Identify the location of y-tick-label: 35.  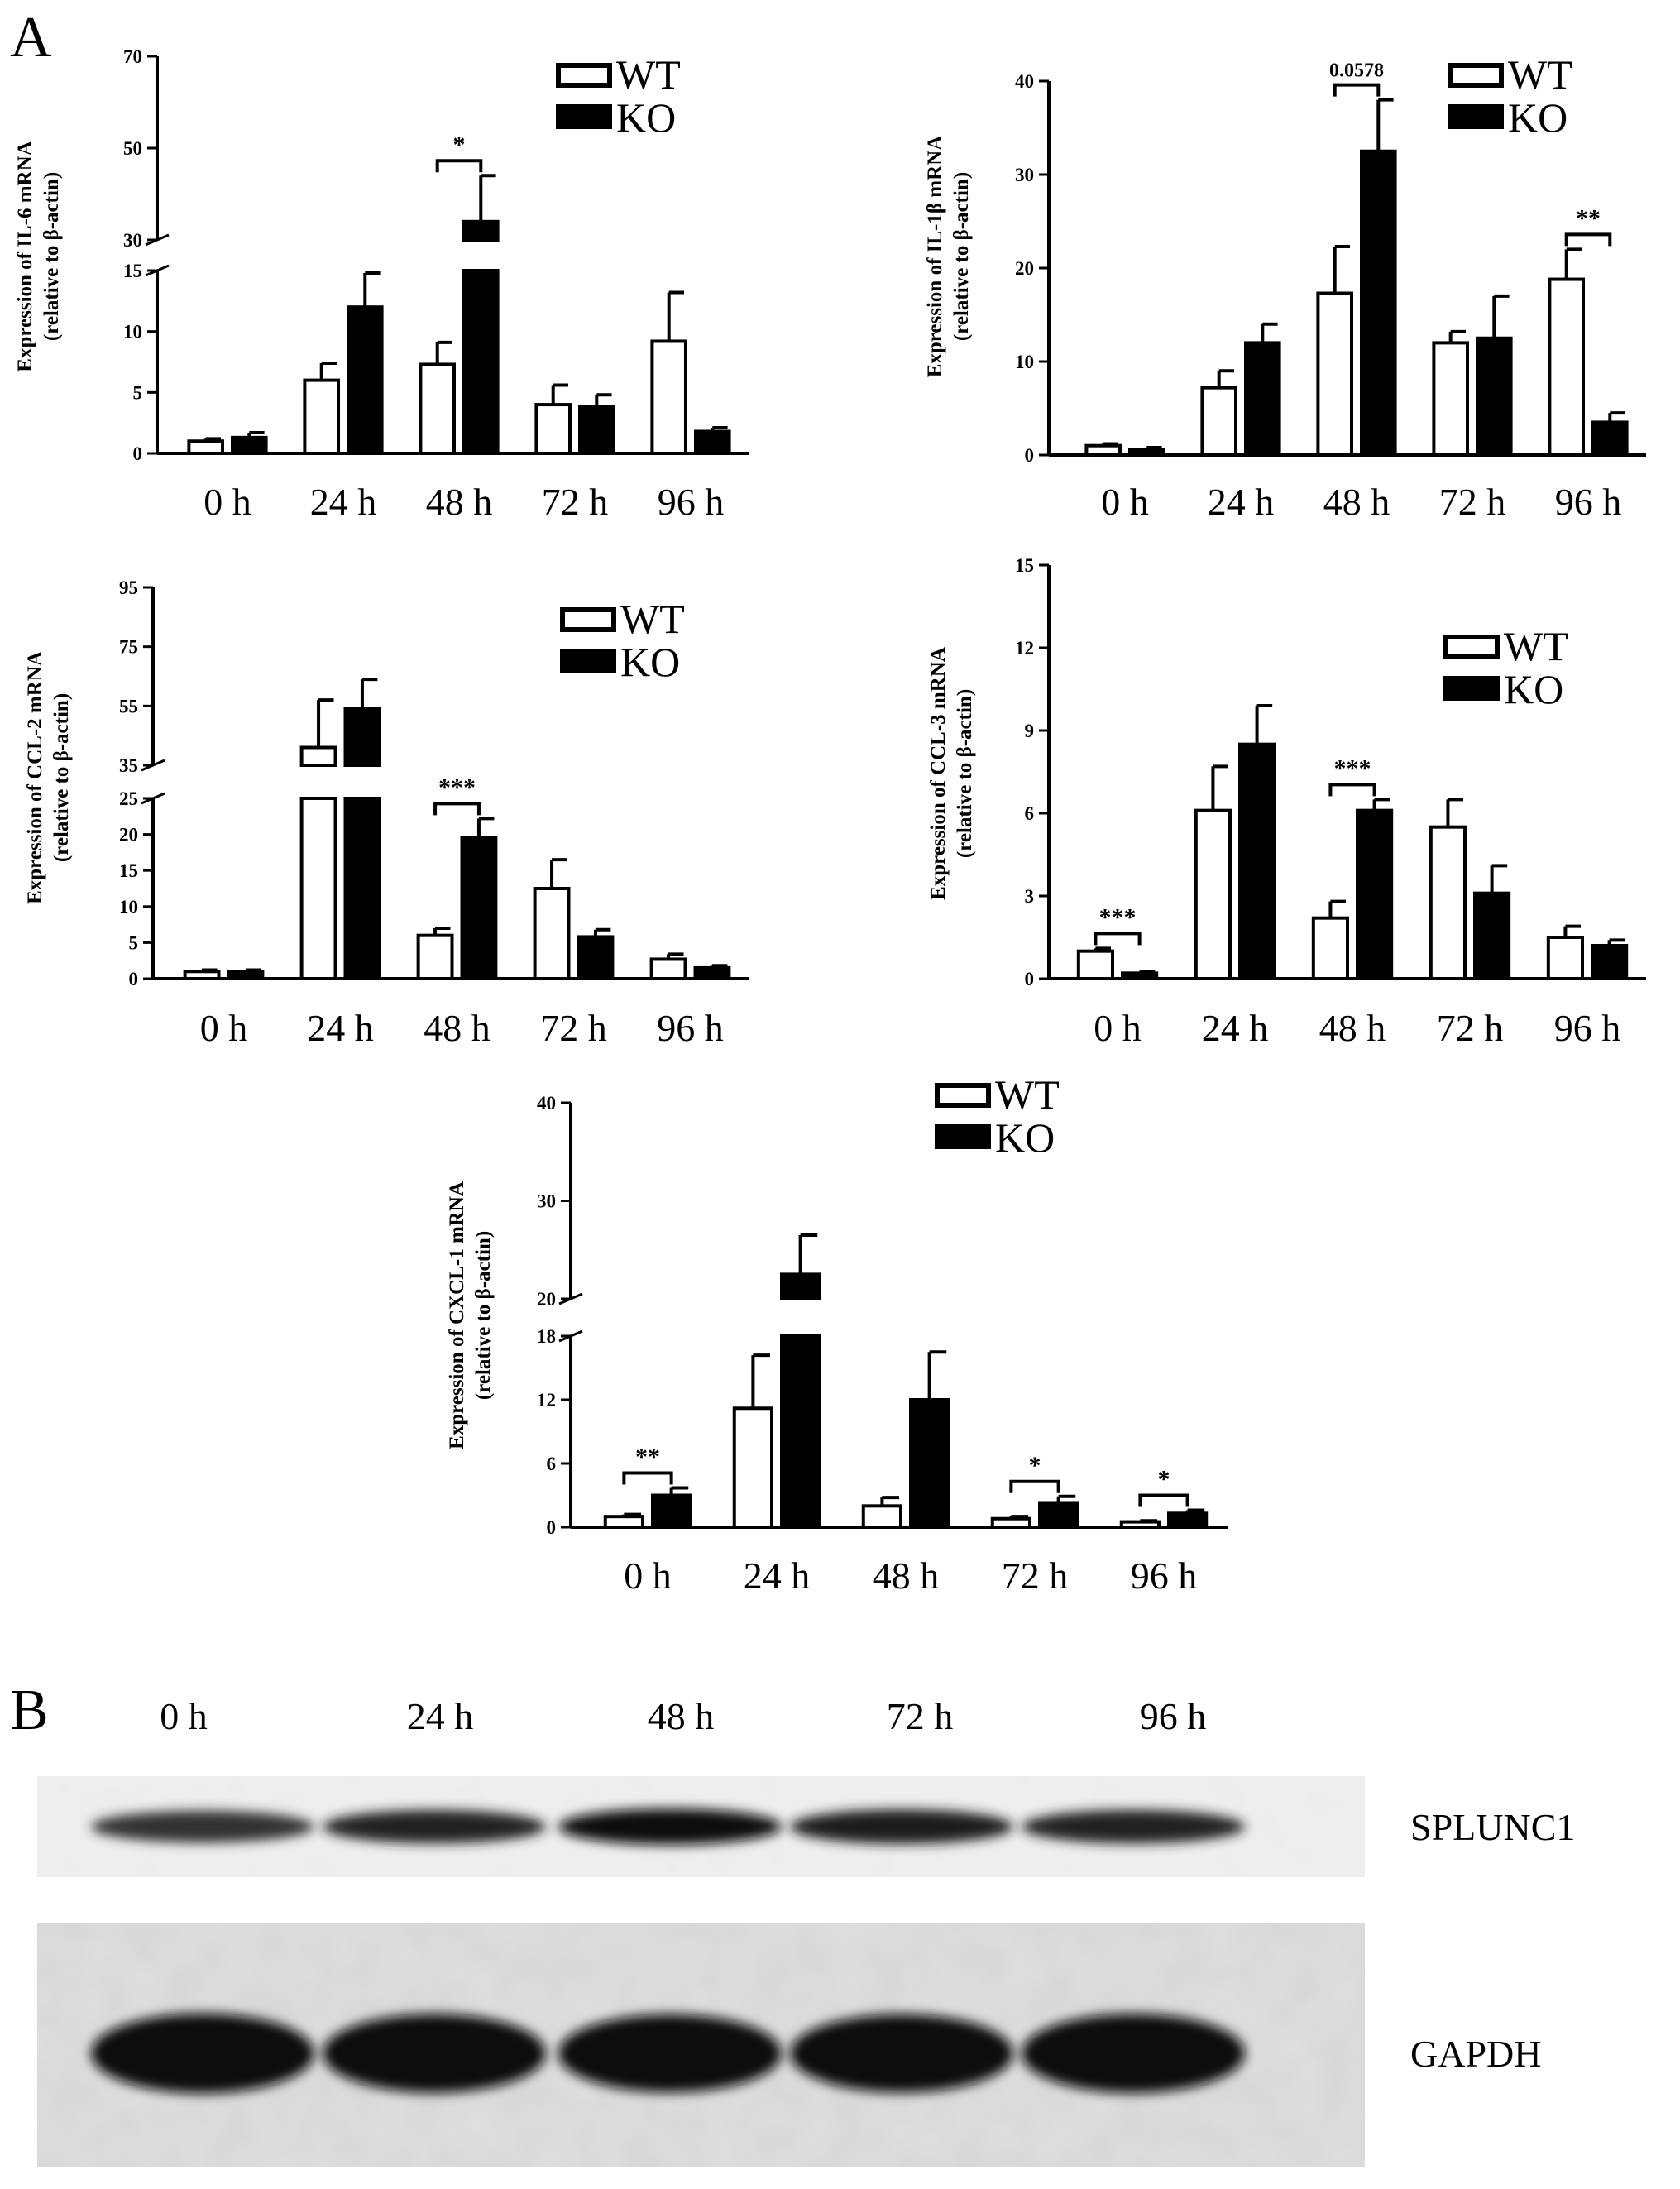
(128, 765).